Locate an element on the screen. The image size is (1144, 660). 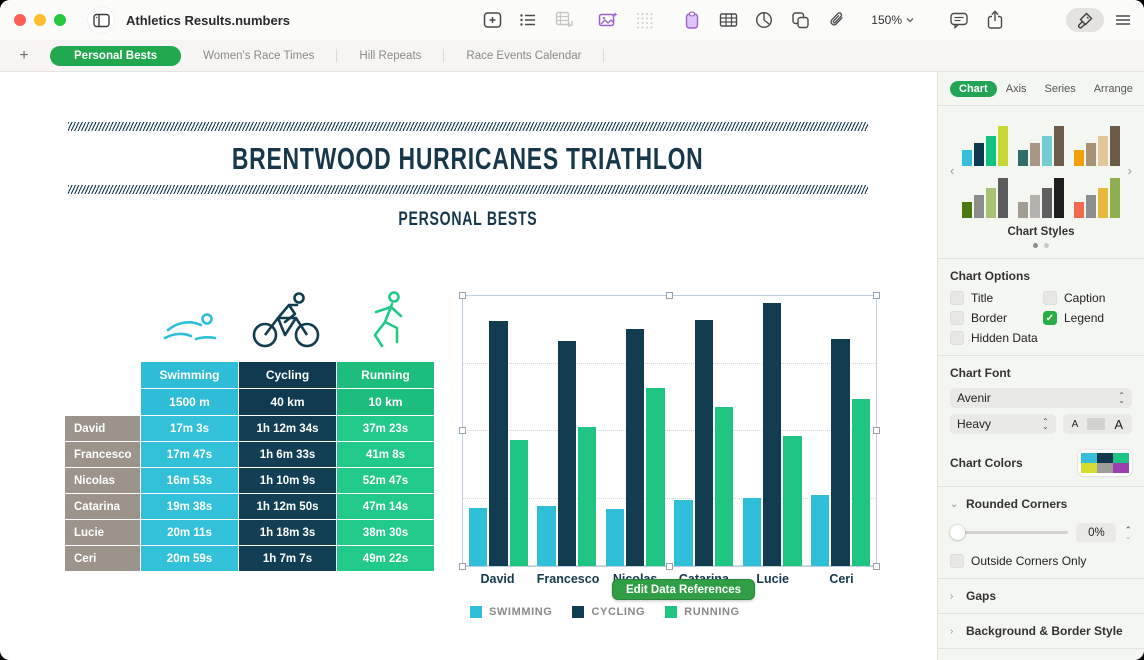
column-header: Cycling is located at coordinates (287, 375).